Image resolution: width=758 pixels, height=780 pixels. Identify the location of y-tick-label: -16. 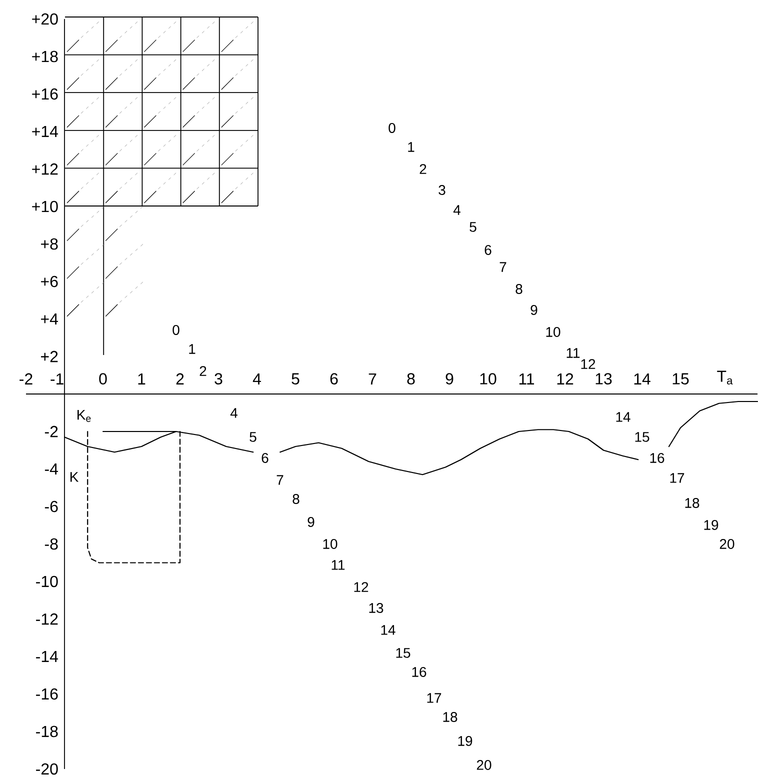
(47, 694).